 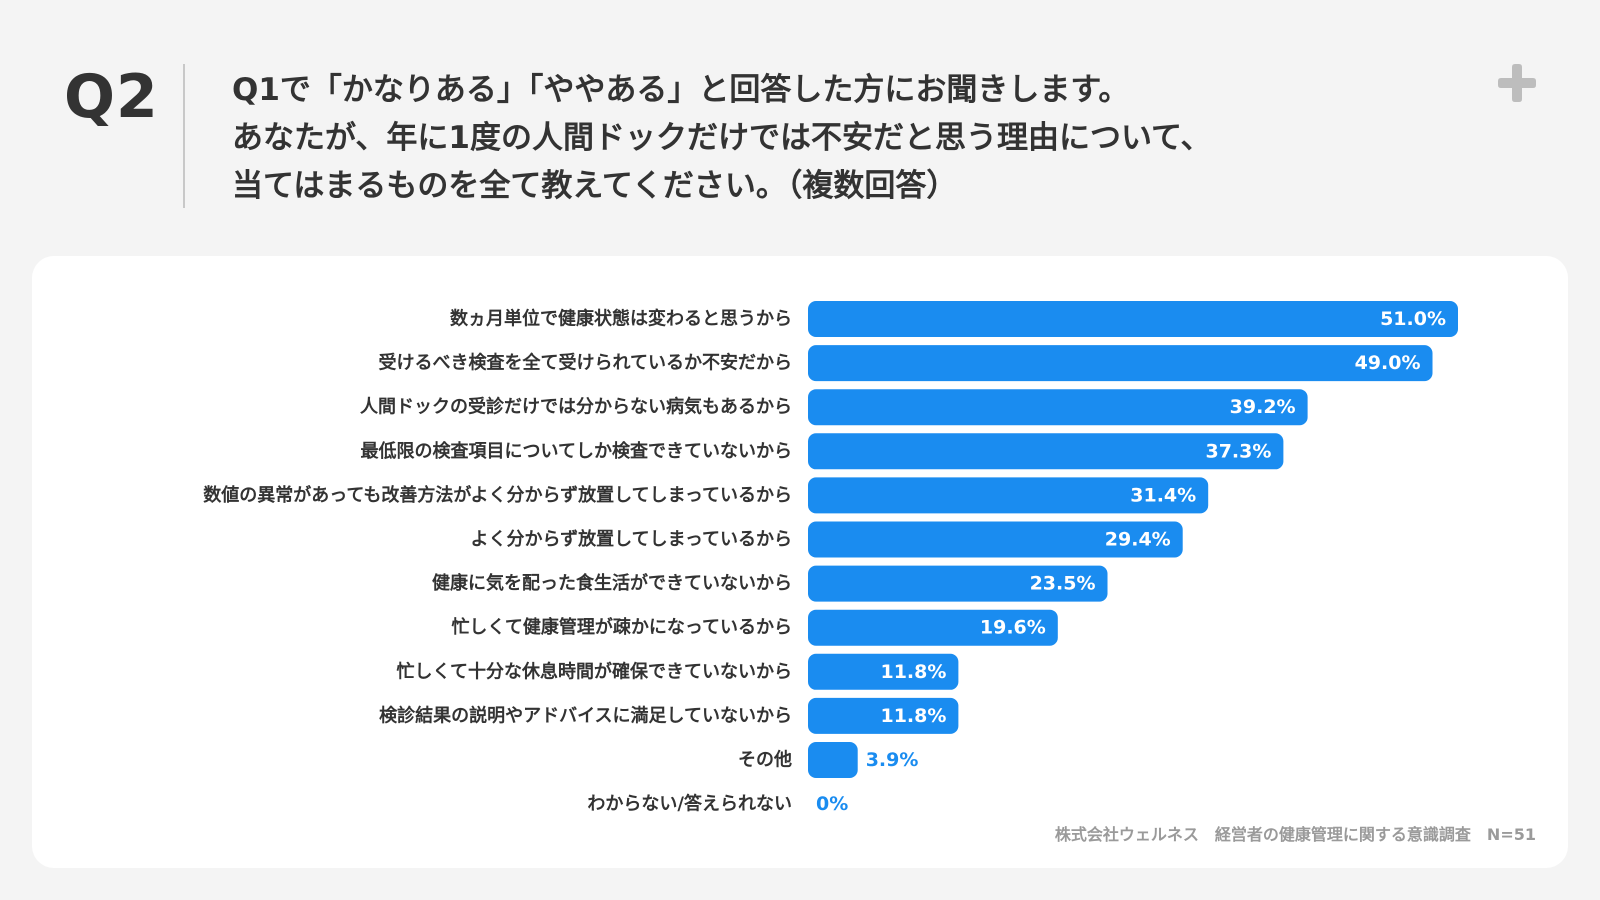 I want to click on plus-icon-shape, so click(x=1517, y=83).